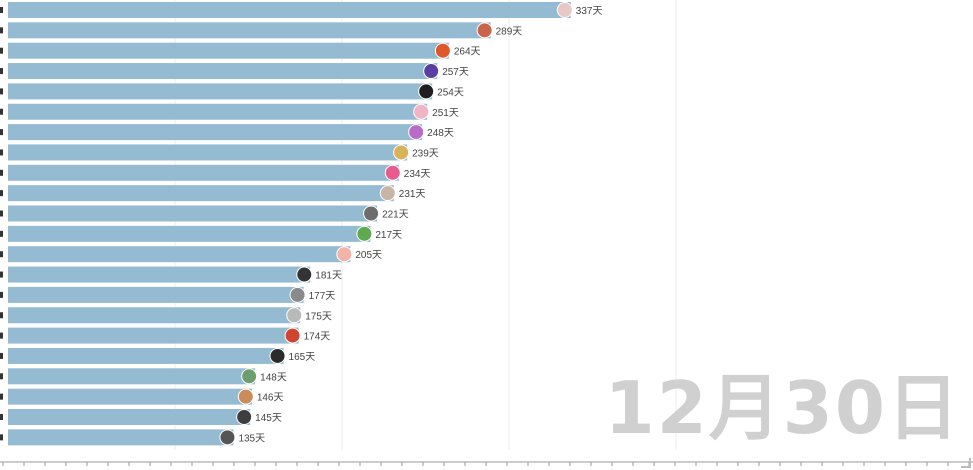  What do you see at coordinates (395, 215) in the screenshot?
I see `value-label-11: 221天` at bounding box center [395, 215].